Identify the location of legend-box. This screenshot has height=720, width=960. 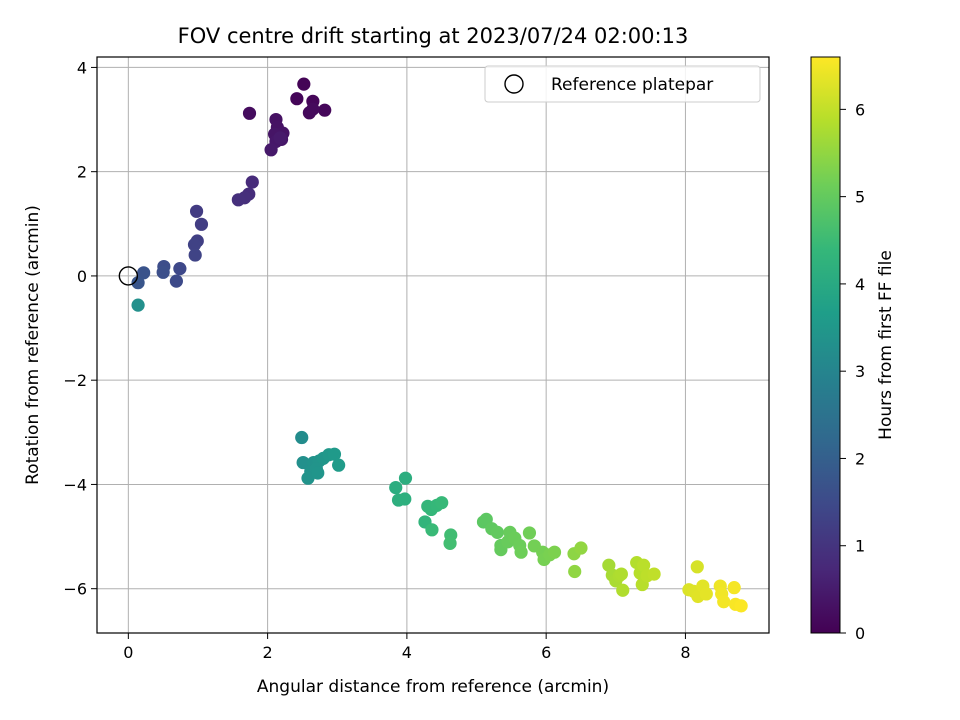
(622, 84).